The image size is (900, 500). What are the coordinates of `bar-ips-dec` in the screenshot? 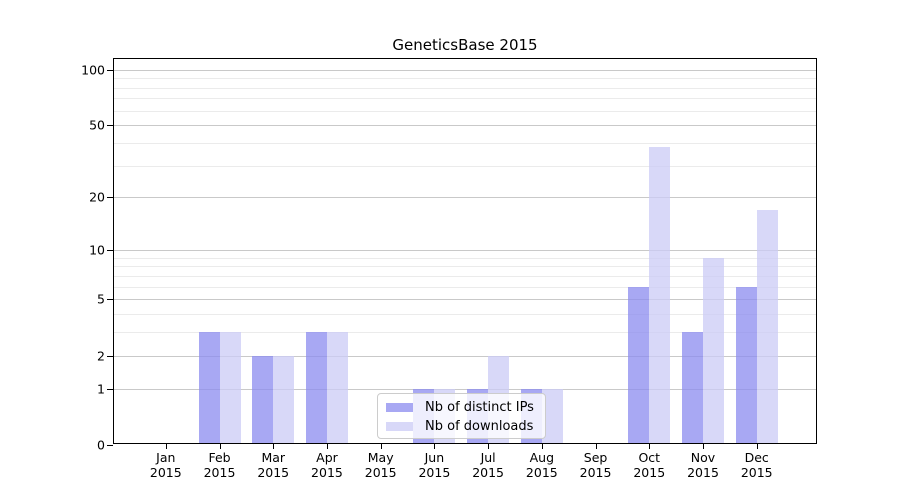 It's located at (746, 364).